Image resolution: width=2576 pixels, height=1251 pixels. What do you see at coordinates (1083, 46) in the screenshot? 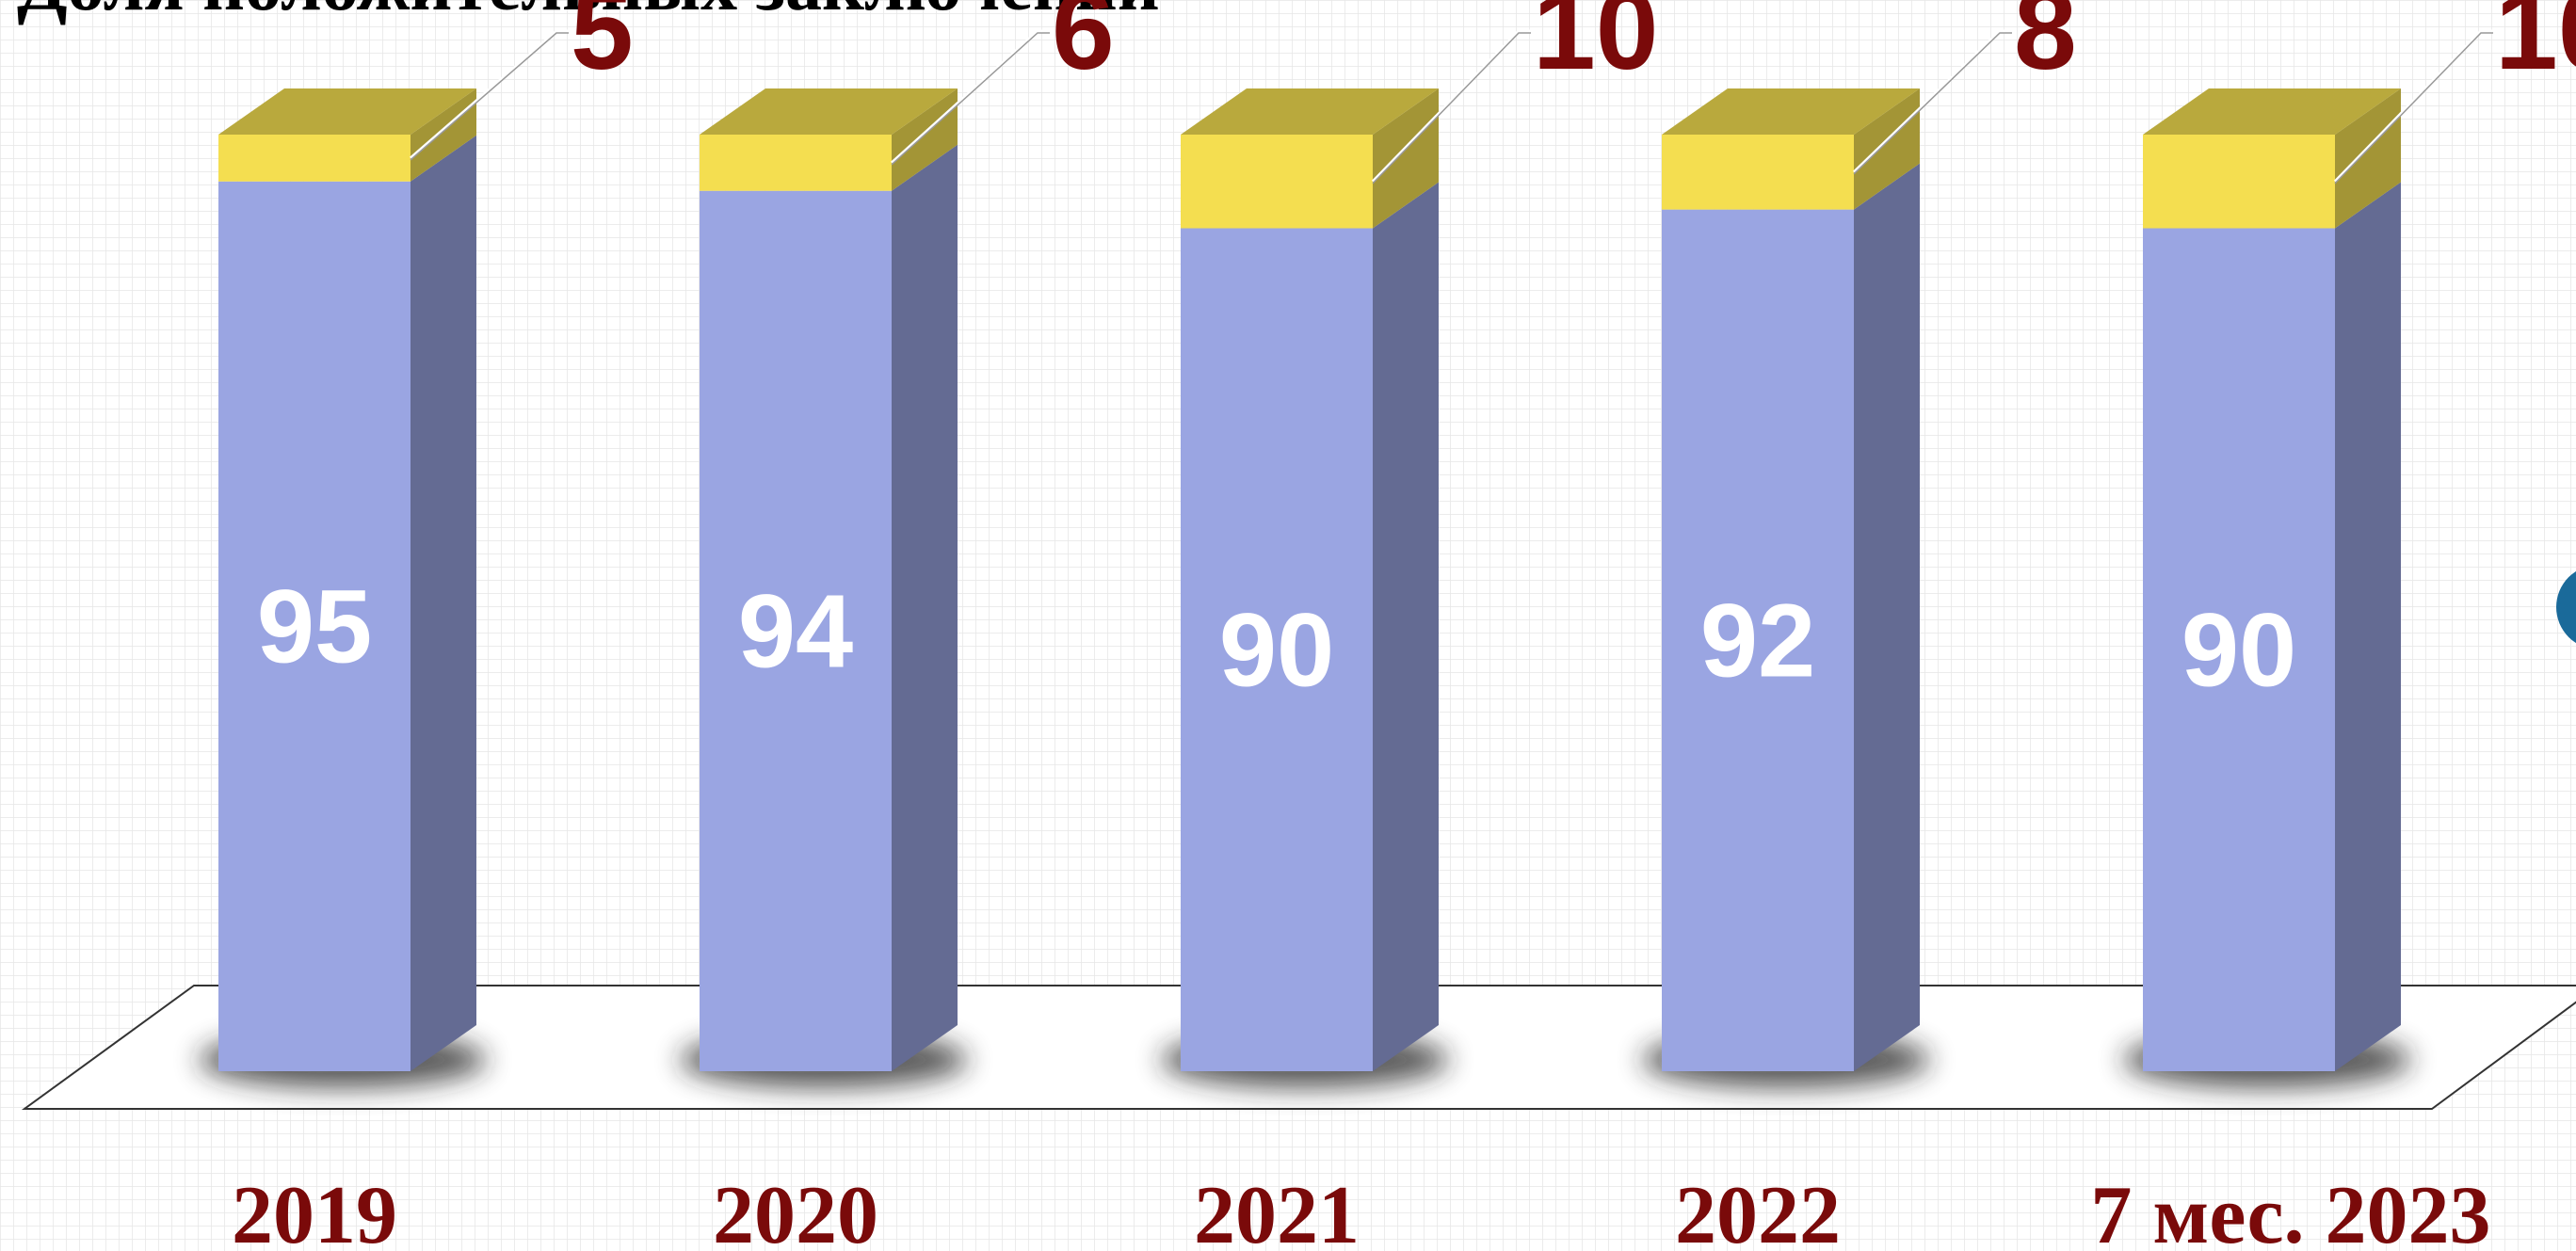
I see `value-label: 6` at bounding box center [1083, 46].